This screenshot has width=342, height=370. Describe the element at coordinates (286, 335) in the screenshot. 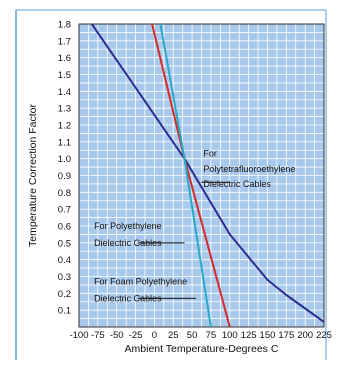

I see `x-tick-label: 175` at that location.